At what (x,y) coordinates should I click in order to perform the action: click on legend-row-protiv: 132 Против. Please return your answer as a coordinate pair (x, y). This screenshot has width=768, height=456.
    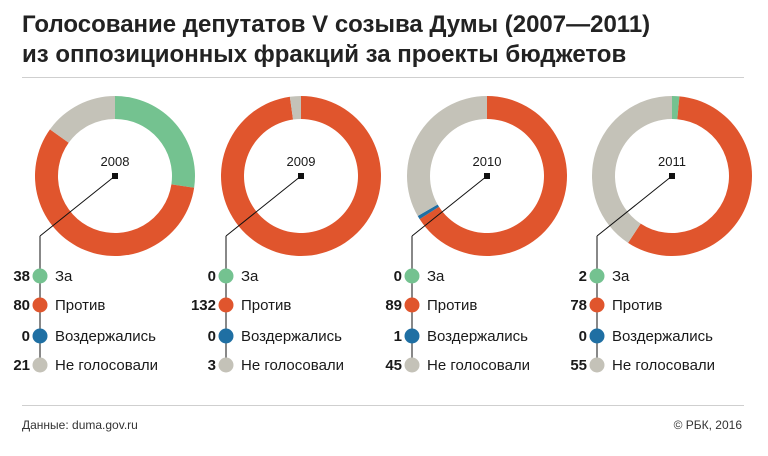
    Looking at the image, I should click on (241, 305).